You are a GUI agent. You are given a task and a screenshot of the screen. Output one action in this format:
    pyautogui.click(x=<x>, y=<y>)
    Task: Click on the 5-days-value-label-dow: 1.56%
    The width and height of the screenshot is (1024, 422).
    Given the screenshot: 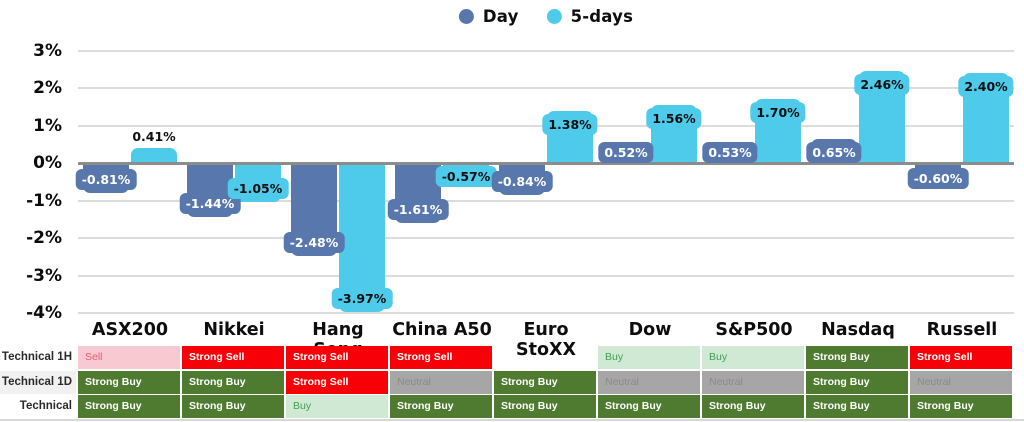 What is the action you would take?
    pyautogui.click(x=674, y=118)
    